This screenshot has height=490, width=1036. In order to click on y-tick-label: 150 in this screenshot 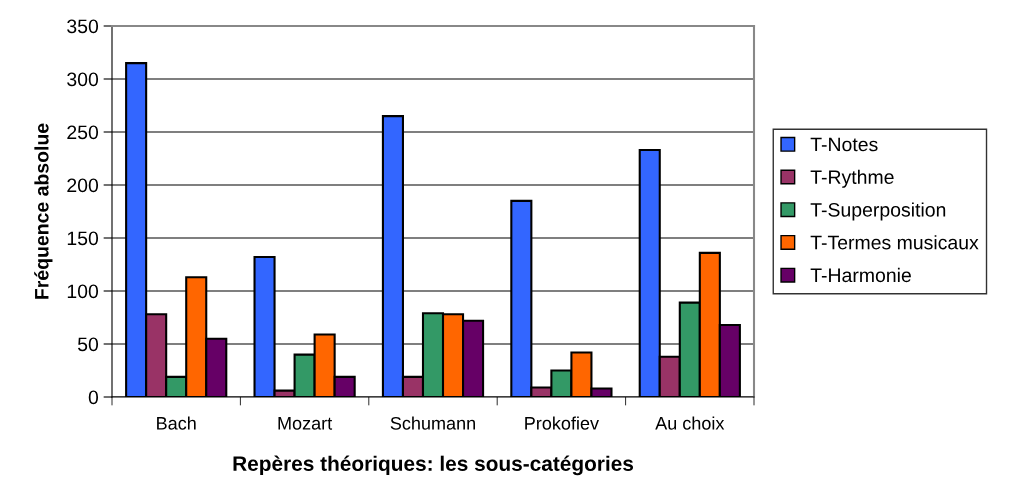, I will do `click(83, 238)`.